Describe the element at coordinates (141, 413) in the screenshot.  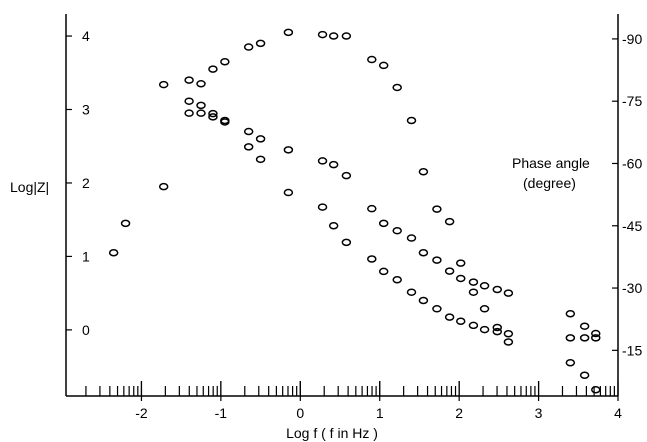
I see `x-tick-label: -2` at that location.